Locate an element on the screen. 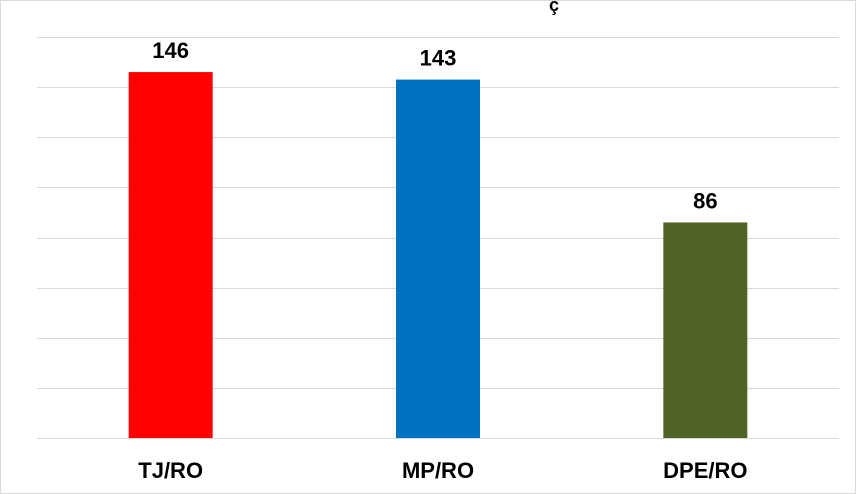  category-labels: TJ/RO MP/RO DPE/RO is located at coordinates (442, 470).